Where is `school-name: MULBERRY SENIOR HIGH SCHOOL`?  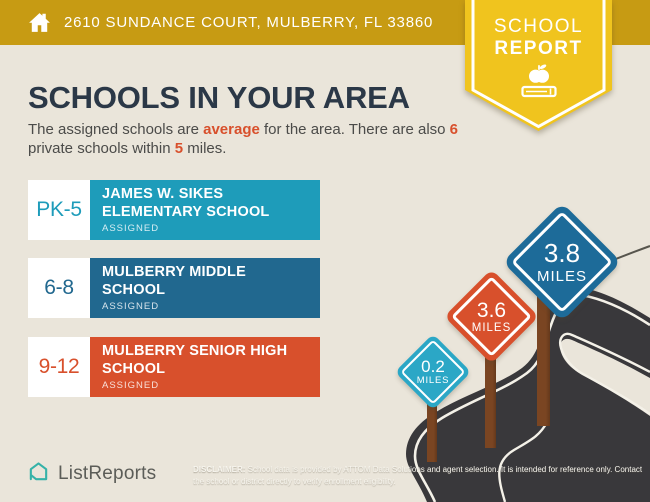
school-name: MULBERRY SENIOR HIGH SCHOOL is located at coordinates (195, 359).